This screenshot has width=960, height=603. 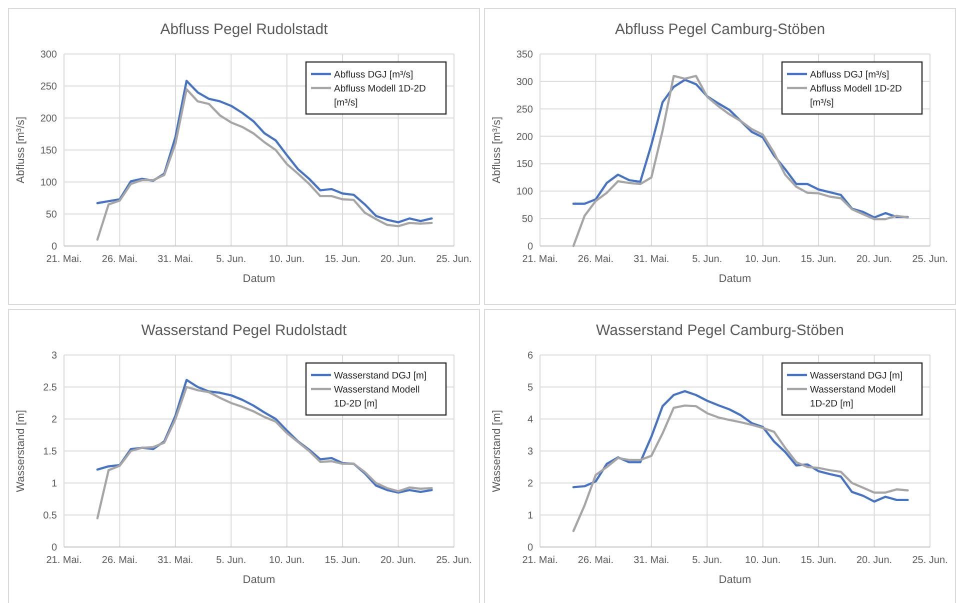 I want to click on chart-title: Abfluss Pegel Camburg-Stöben, so click(x=720, y=29).